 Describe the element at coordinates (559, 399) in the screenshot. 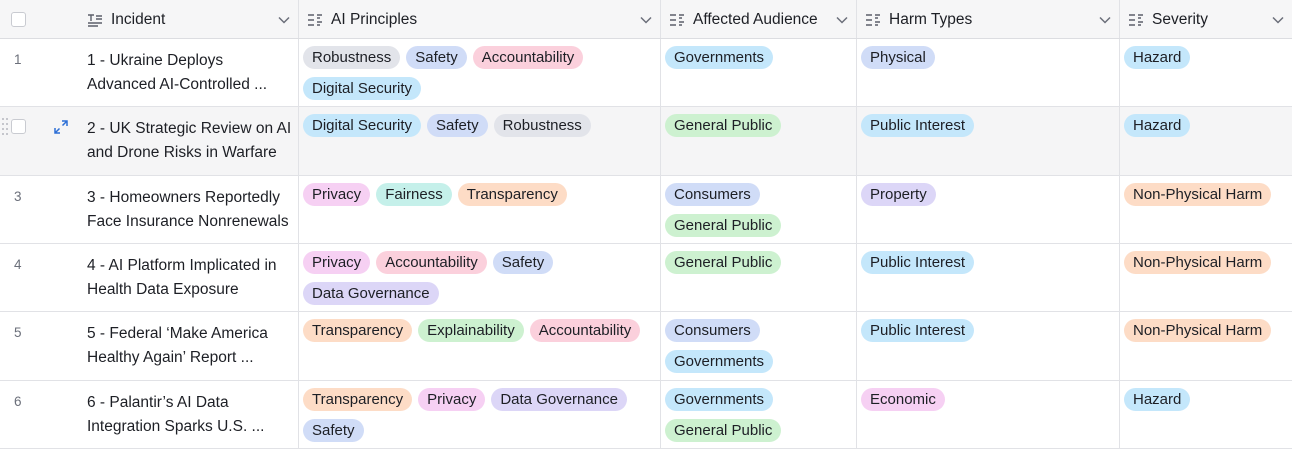

I see `tag-chip: Data Governance` at that location.